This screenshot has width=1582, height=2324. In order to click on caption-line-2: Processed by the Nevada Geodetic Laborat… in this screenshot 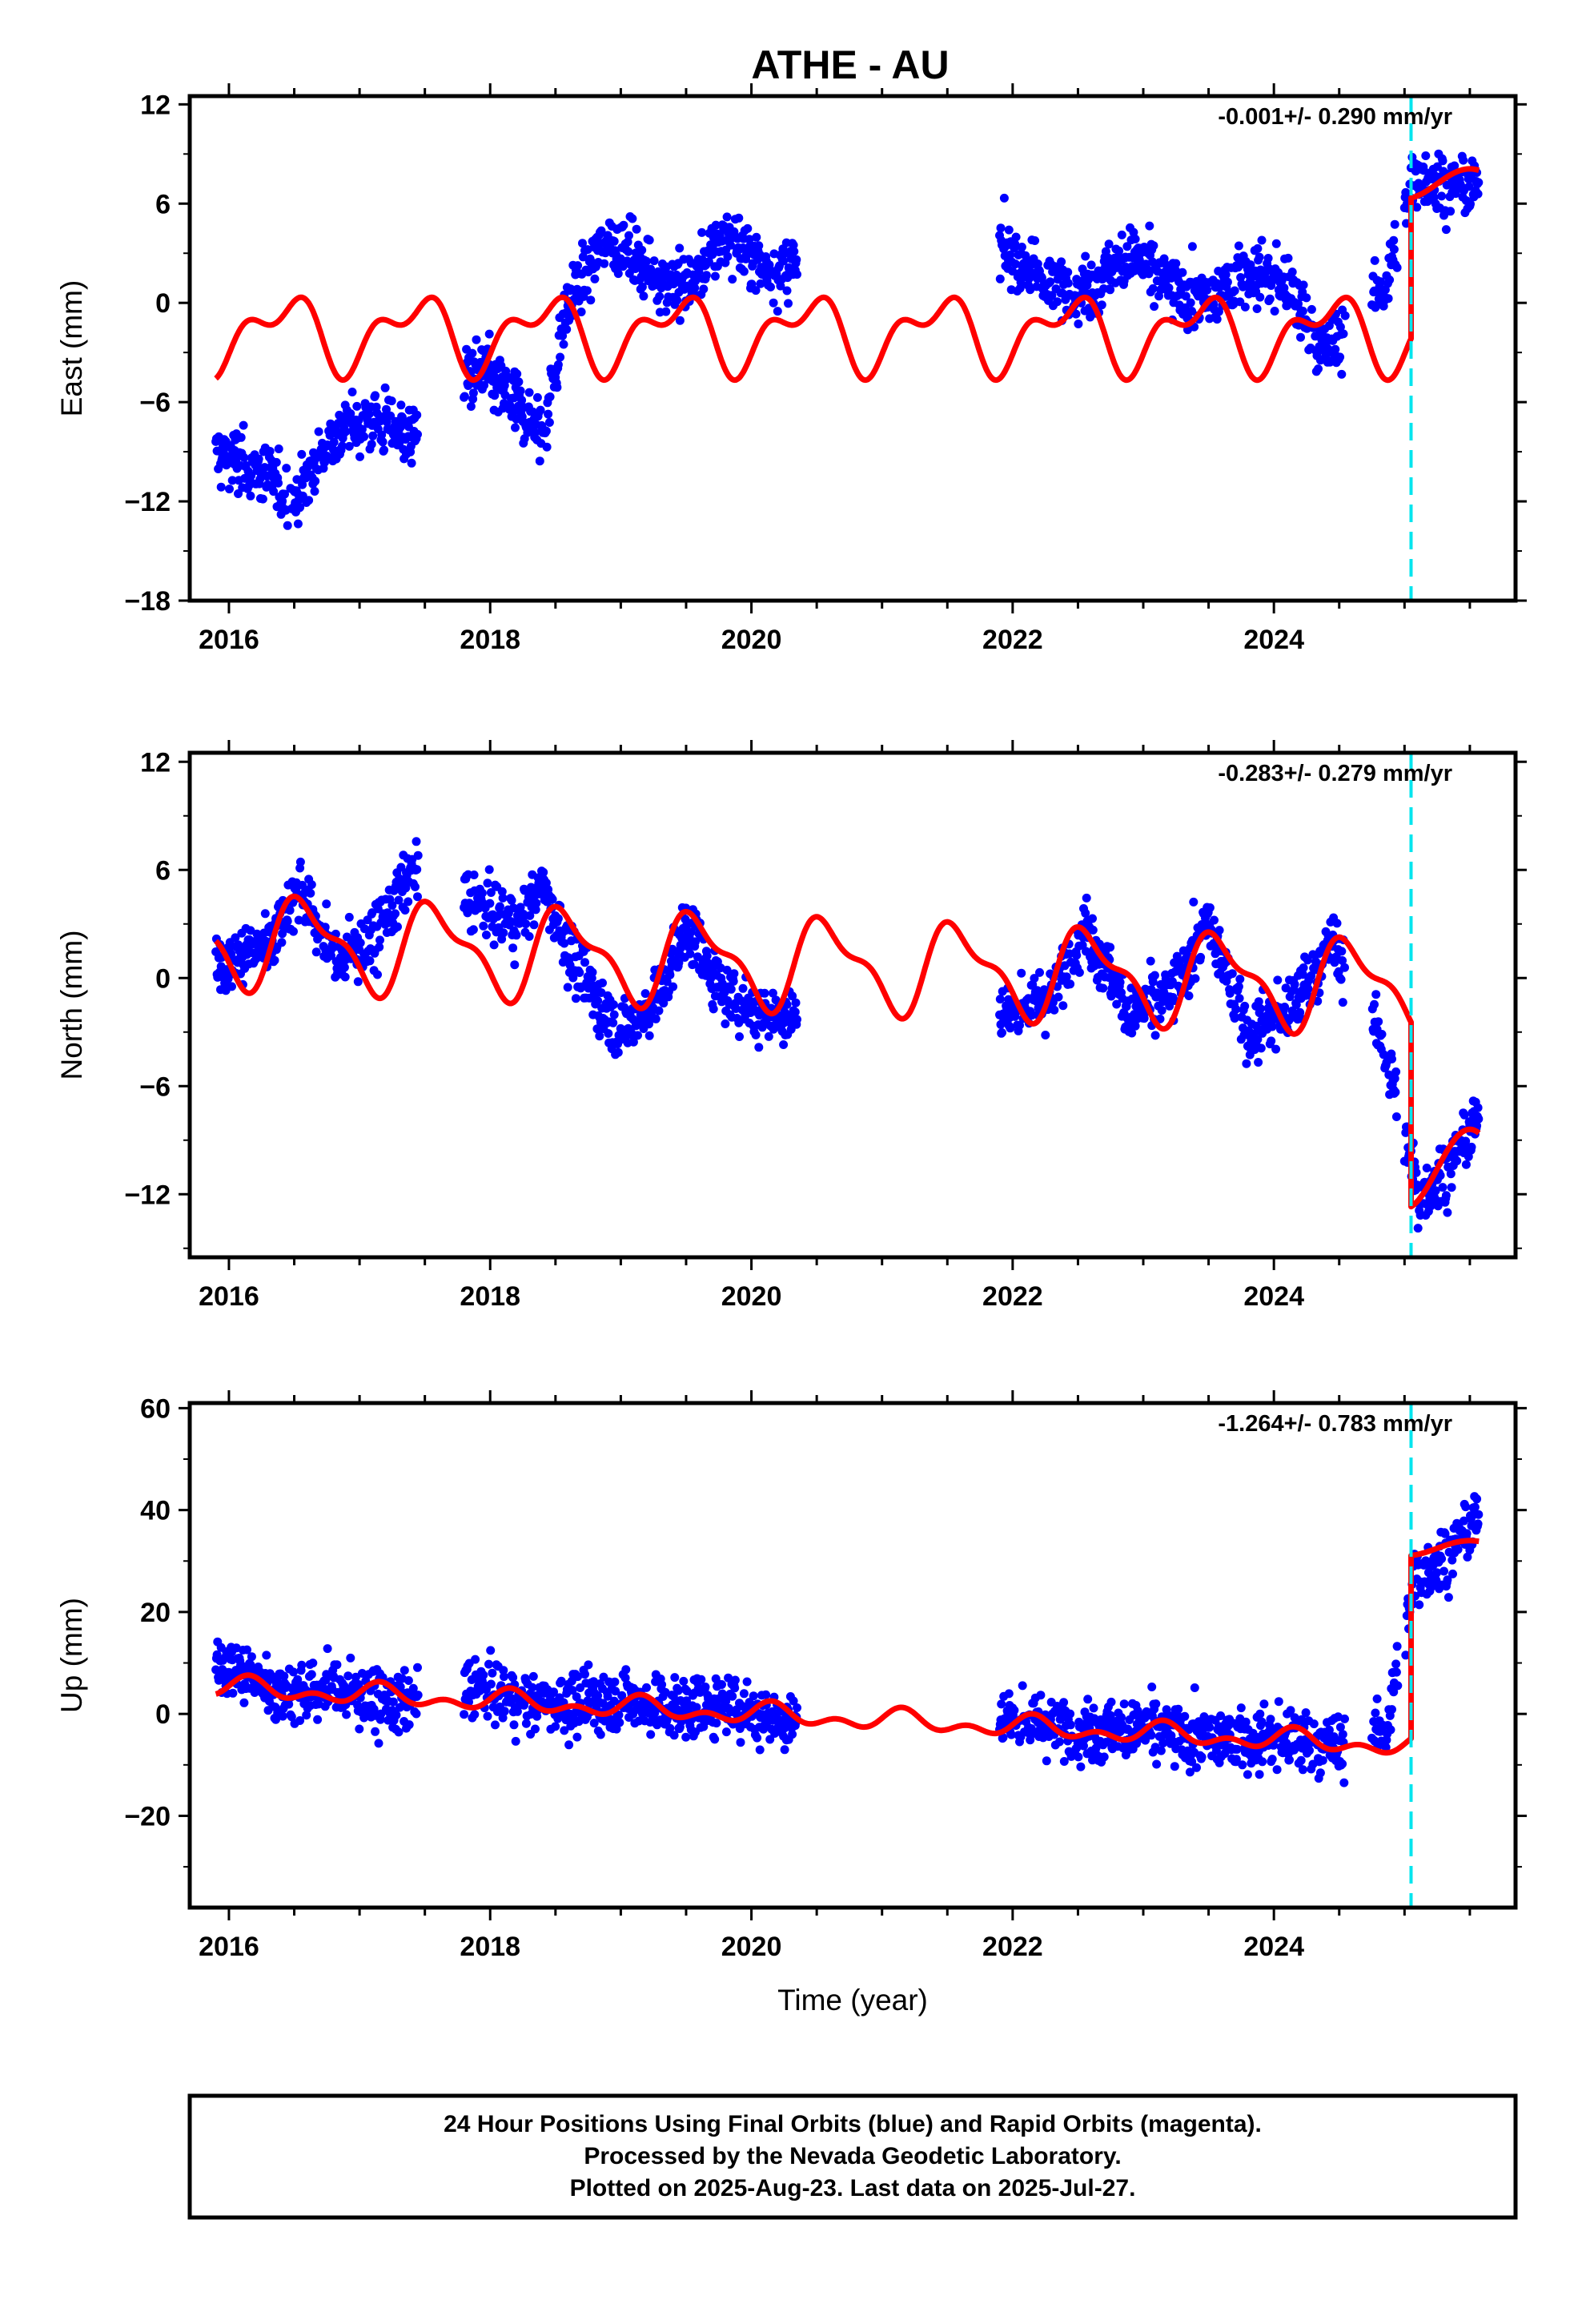, I will do `click(852, 2156)`.